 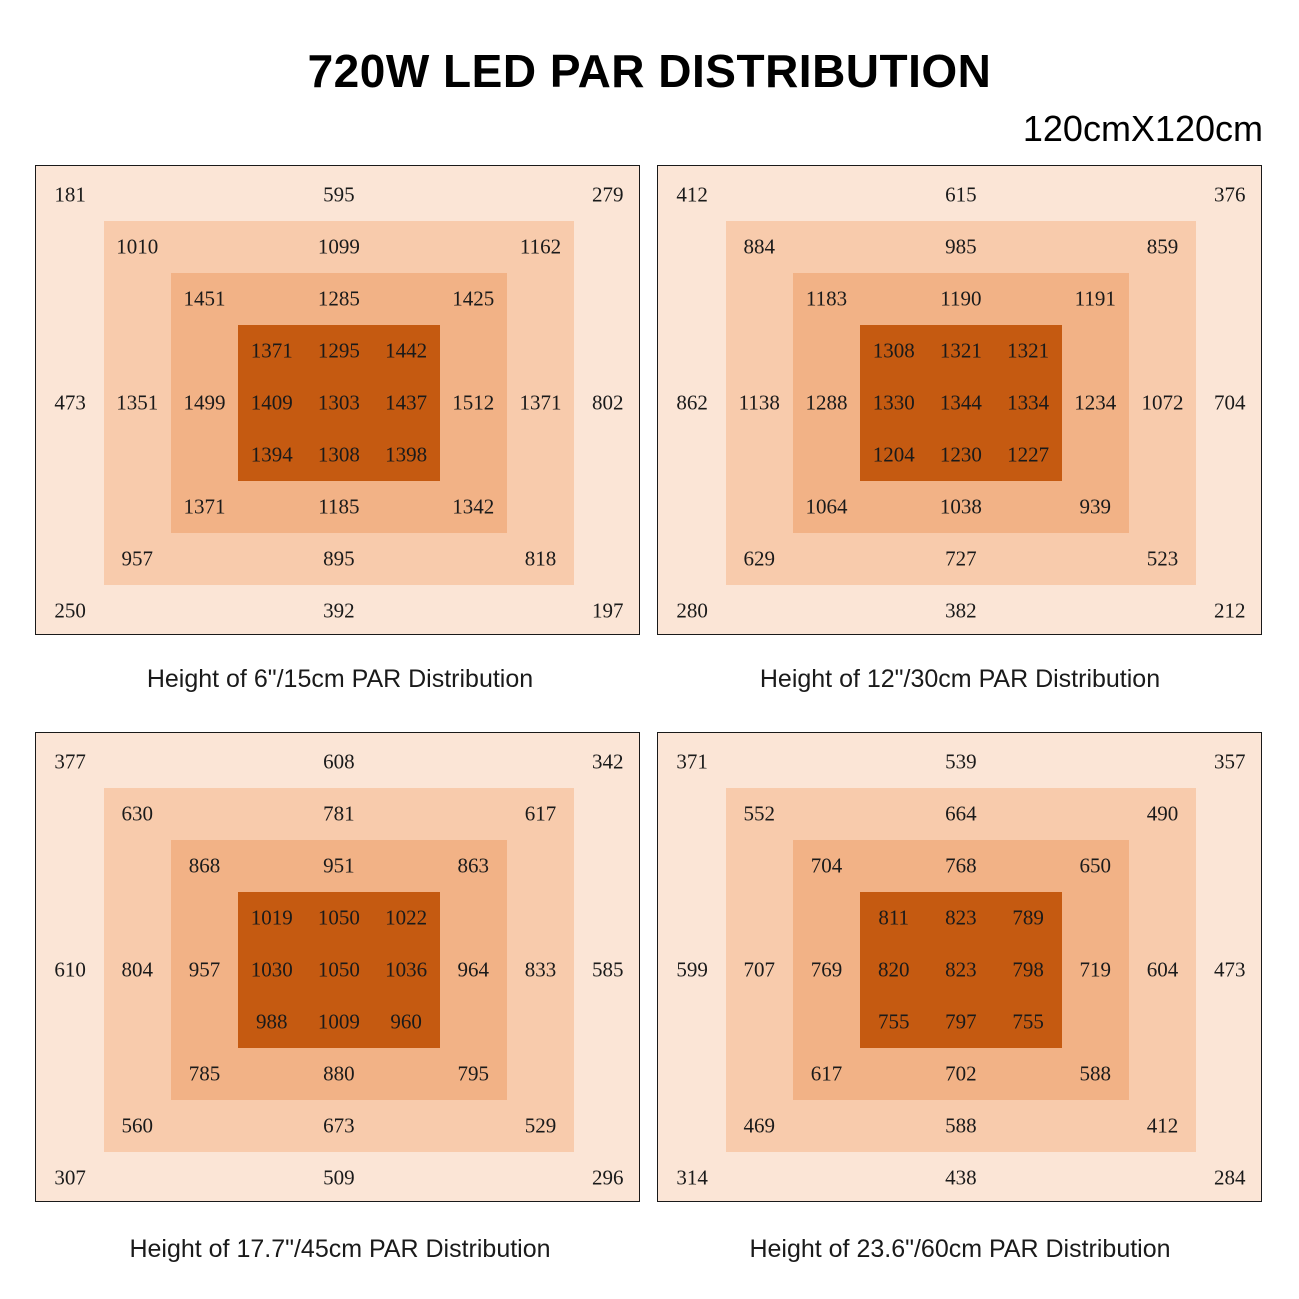 I want to click on par-value: 1342, so click(x=473, y=506).